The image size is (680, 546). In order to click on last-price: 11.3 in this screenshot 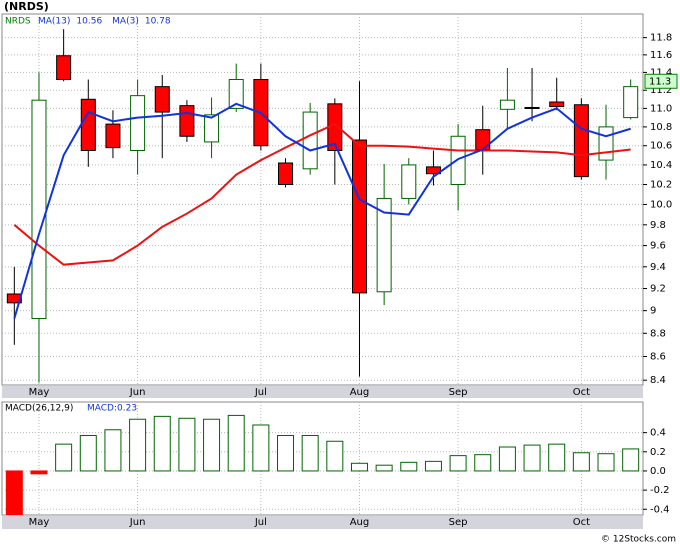, I will do `click(660, 81)`.